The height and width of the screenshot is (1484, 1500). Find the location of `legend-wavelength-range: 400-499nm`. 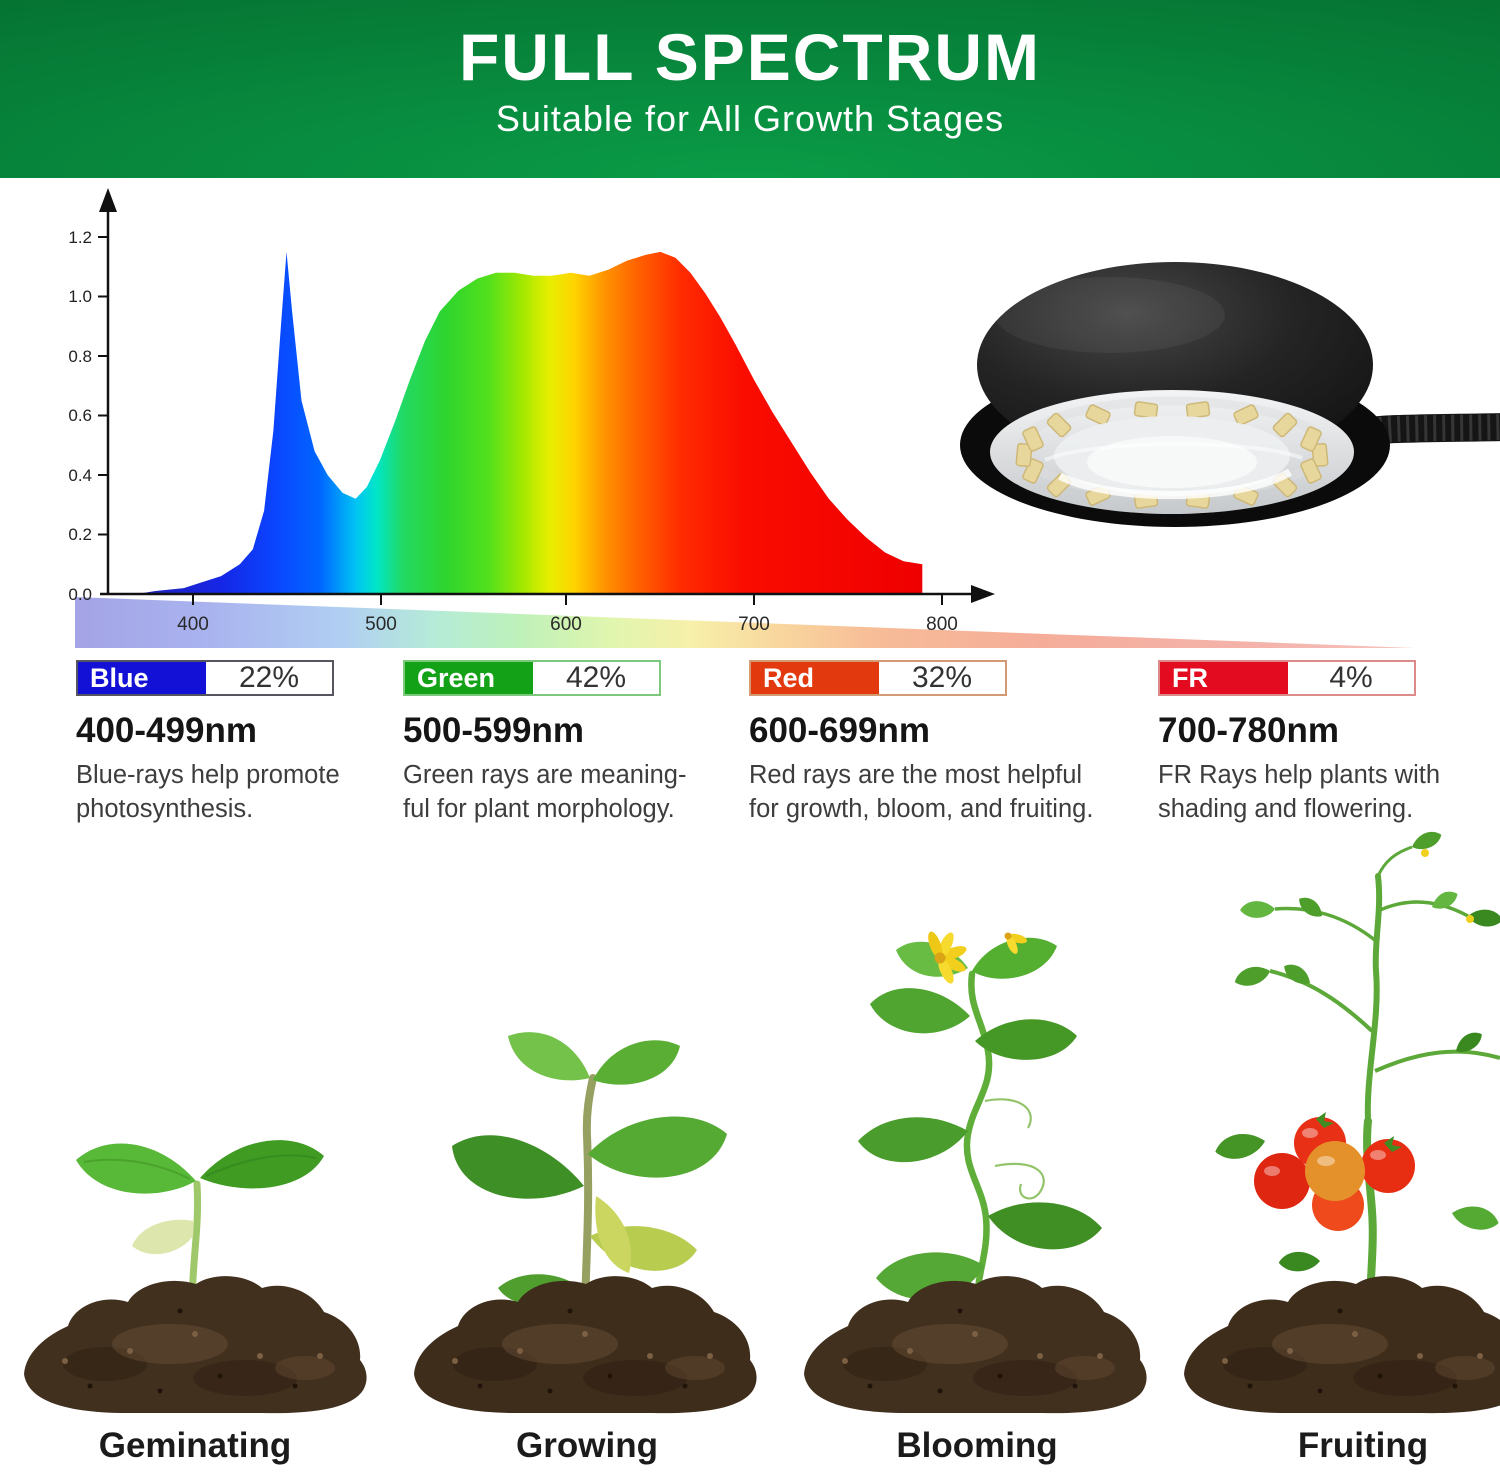

legend-wavelength-range: 400-499nm is located at coordinates (166, 730).